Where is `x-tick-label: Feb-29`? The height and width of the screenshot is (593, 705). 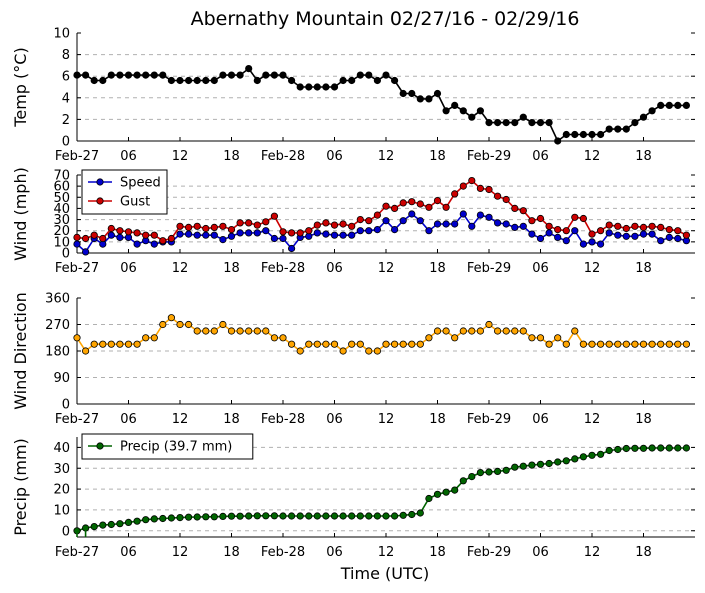
x-tick-label: Feb-29 is located at coordinates (489, 552).